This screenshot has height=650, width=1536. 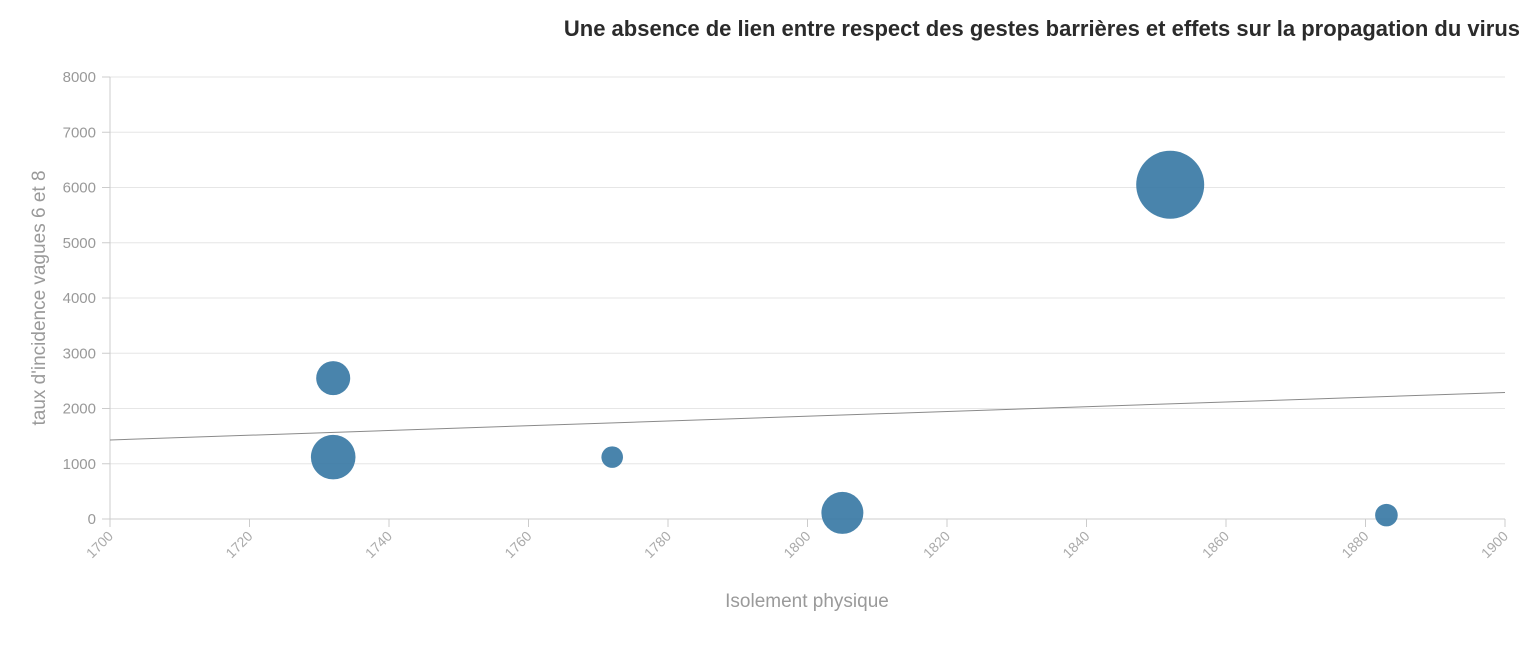 I want to click on x-tick-label: 1860, so click(x=1215, y=544).